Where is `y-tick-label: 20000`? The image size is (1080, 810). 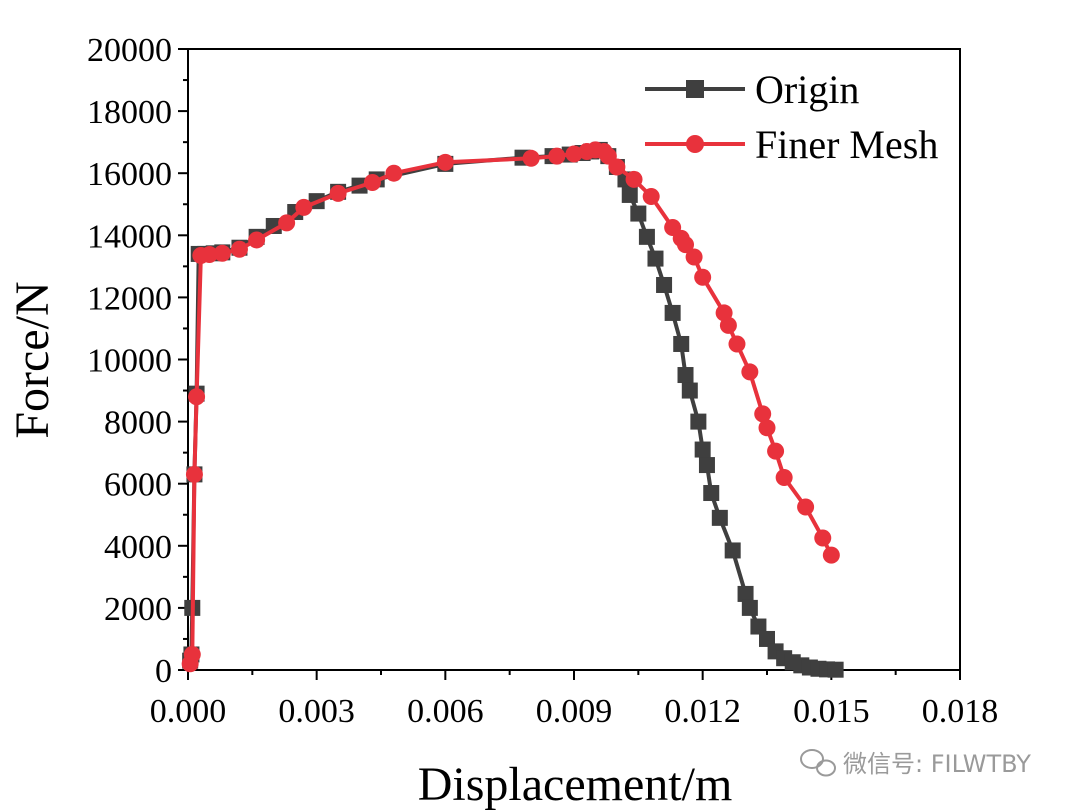 y-tick-label: 20000 is located at coordinates (129, 50).